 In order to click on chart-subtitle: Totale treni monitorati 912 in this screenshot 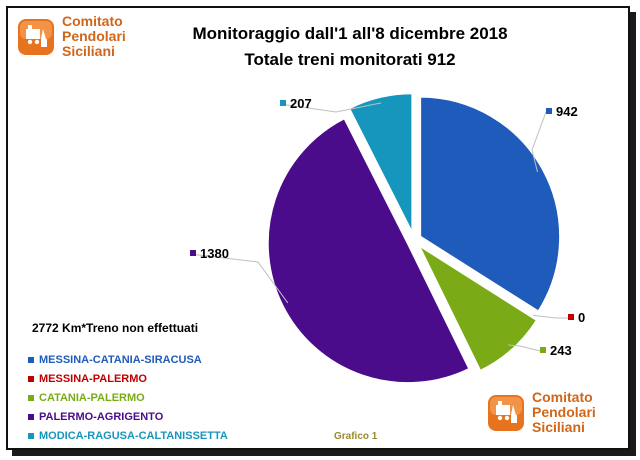, I will do `click(350, 59)`.